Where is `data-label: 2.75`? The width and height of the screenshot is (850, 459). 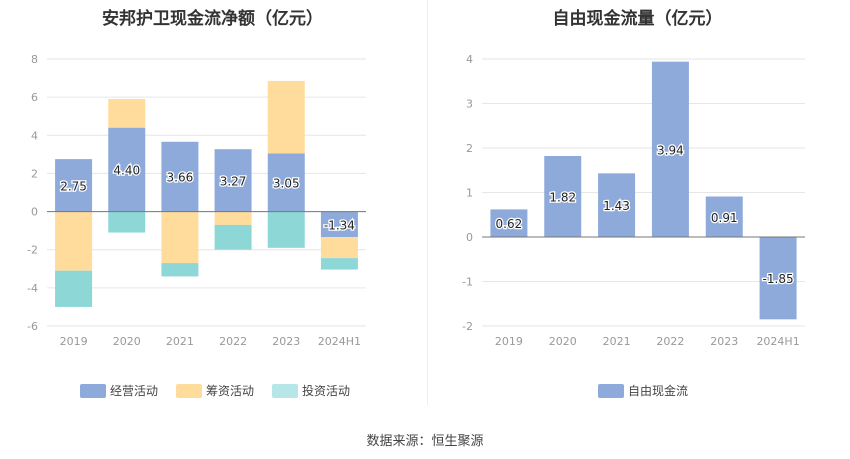 data-label: 2.75 is located at coordinates (73, 186).